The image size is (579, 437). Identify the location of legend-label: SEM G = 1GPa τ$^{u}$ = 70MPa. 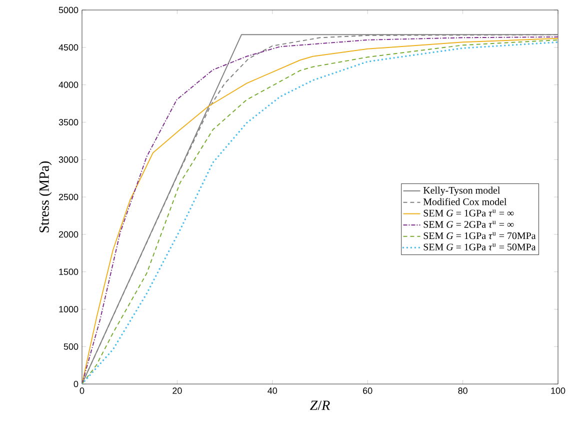
(480, 236).